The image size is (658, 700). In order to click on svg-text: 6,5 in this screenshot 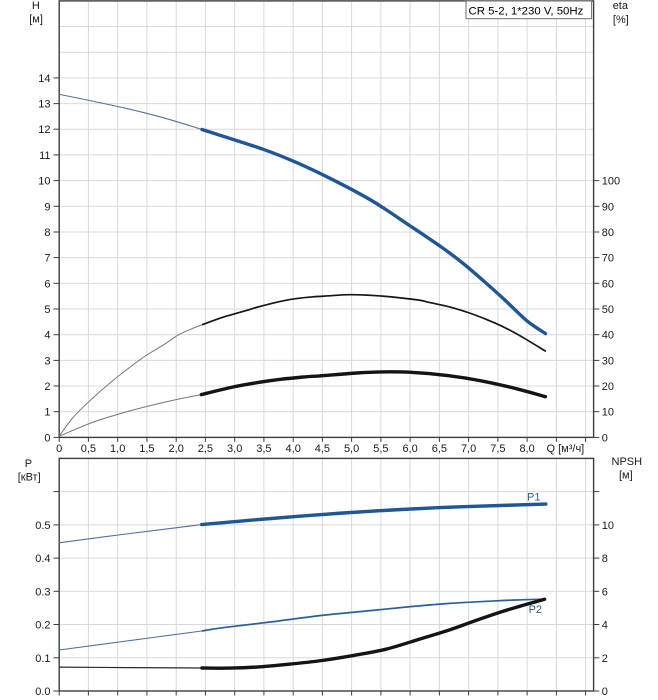, I will do `click(439, 449)`.